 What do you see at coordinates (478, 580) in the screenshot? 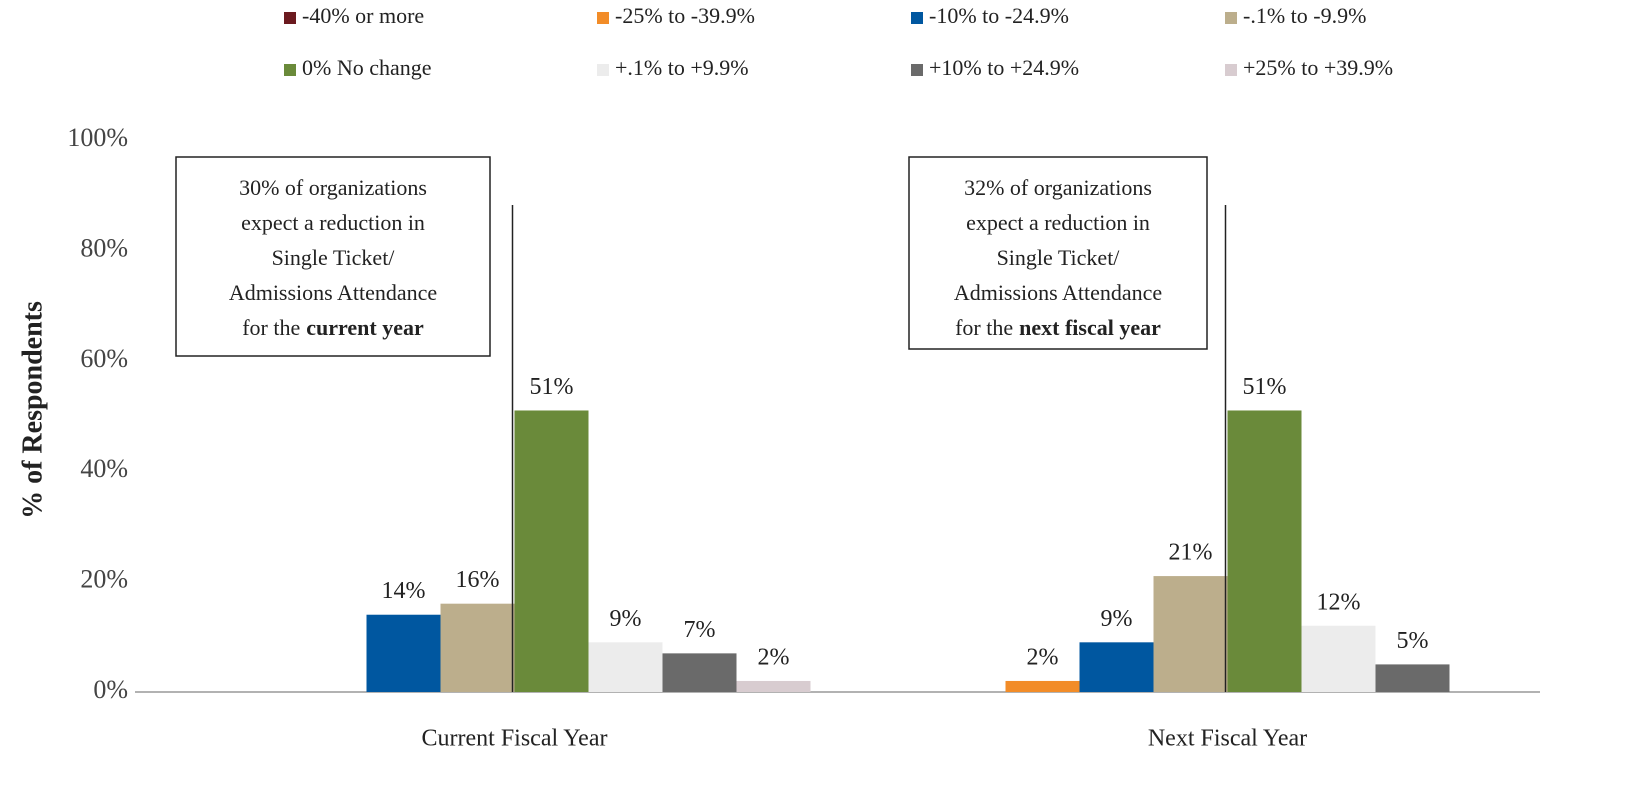
I see `data-label: 16%` at bounding box center [478, 580].